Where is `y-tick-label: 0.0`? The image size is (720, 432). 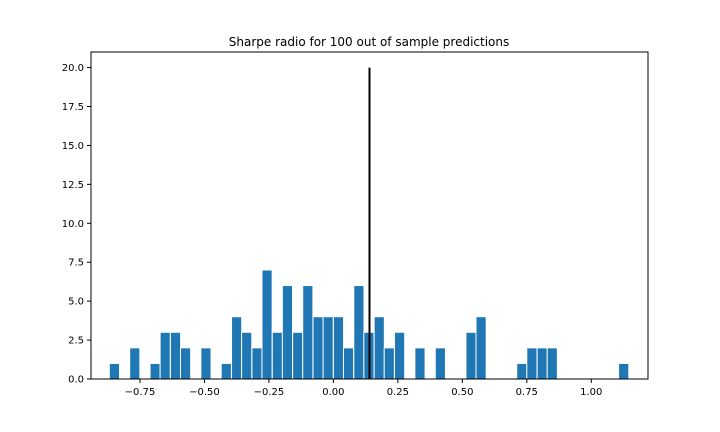
y-tick-label: 0.0 is located at coordinates (76, 380).